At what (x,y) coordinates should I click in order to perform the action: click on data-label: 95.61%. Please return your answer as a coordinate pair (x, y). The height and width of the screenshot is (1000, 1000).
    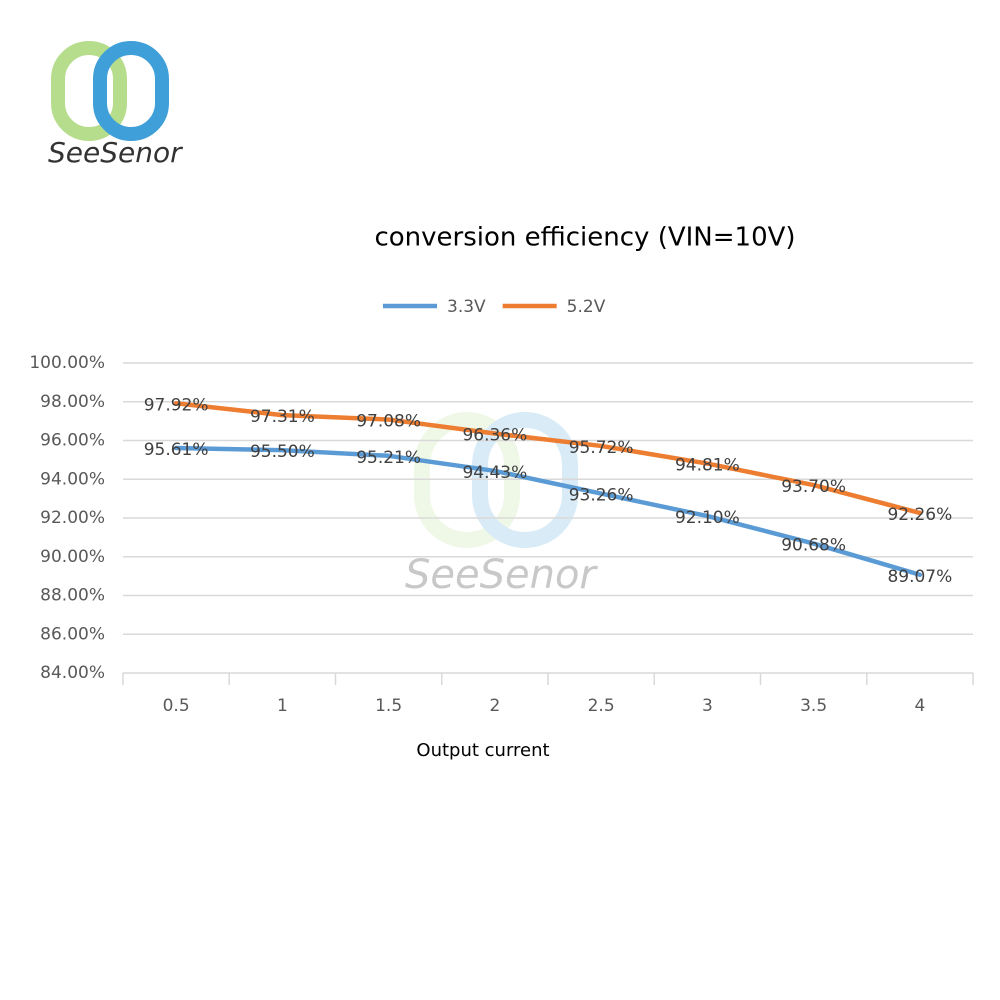
    Looking at the image, I should click on (176, 450).